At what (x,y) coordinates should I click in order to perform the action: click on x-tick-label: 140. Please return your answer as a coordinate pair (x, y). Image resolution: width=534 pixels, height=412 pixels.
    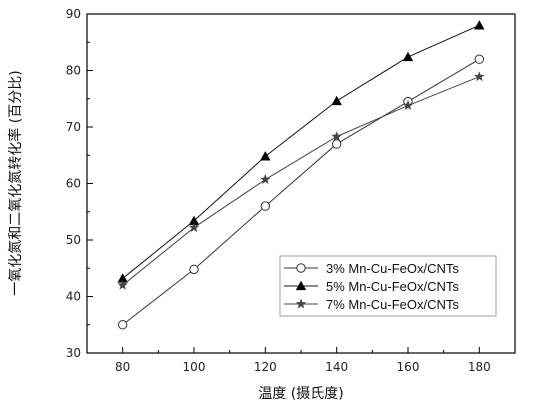
    Looking at the image, I should click on (336, 367).